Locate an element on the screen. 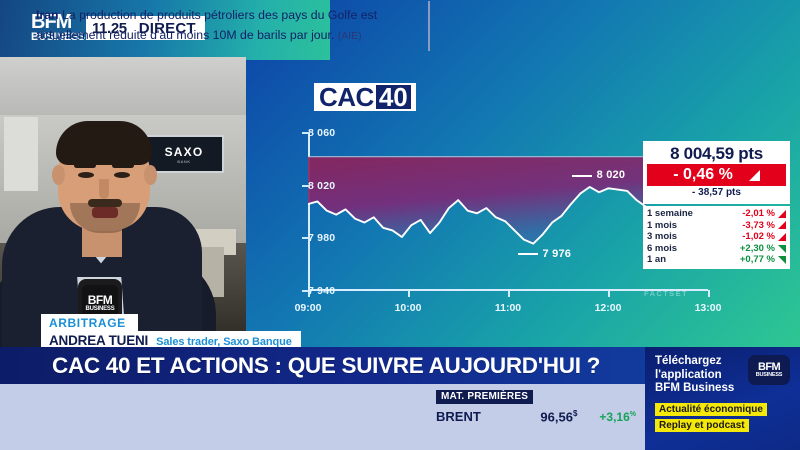 The width and height of the screenshot is (800, 450). promo-line-3: BFM Business is located at coordinates (695, 388).